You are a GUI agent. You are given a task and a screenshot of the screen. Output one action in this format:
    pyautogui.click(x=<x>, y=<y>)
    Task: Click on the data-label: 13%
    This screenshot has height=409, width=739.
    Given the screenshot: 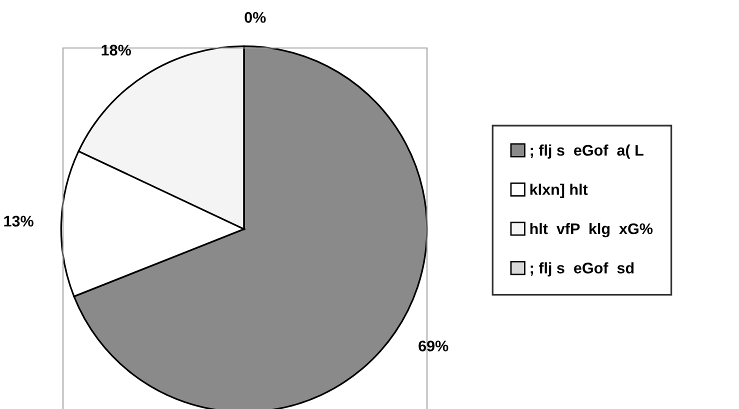 What is the action you would take?
    pyautogui.click(x=19, y=221)
    